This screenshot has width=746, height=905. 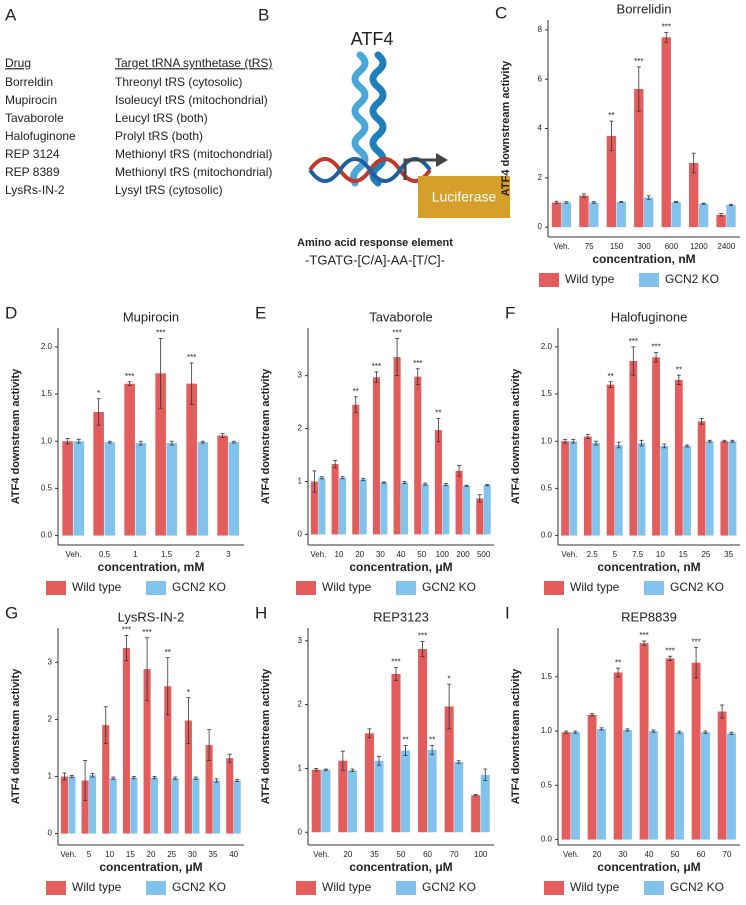 I want to click on x-tick-label: 1.5, so click(x=167, y=554).